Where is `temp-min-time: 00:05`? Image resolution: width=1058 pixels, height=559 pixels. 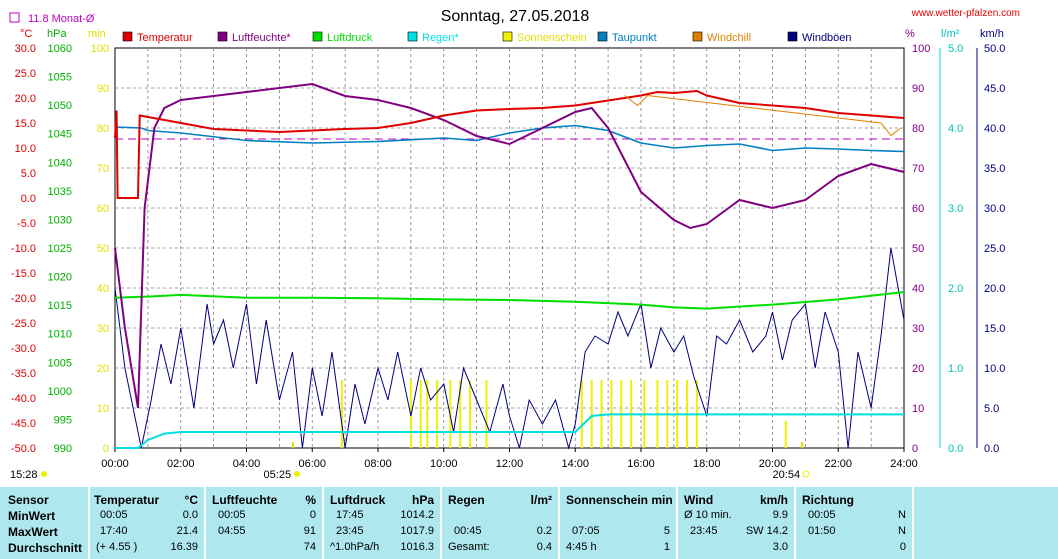
temp-min-time: 00:05 is located at coordinates (114, 515).